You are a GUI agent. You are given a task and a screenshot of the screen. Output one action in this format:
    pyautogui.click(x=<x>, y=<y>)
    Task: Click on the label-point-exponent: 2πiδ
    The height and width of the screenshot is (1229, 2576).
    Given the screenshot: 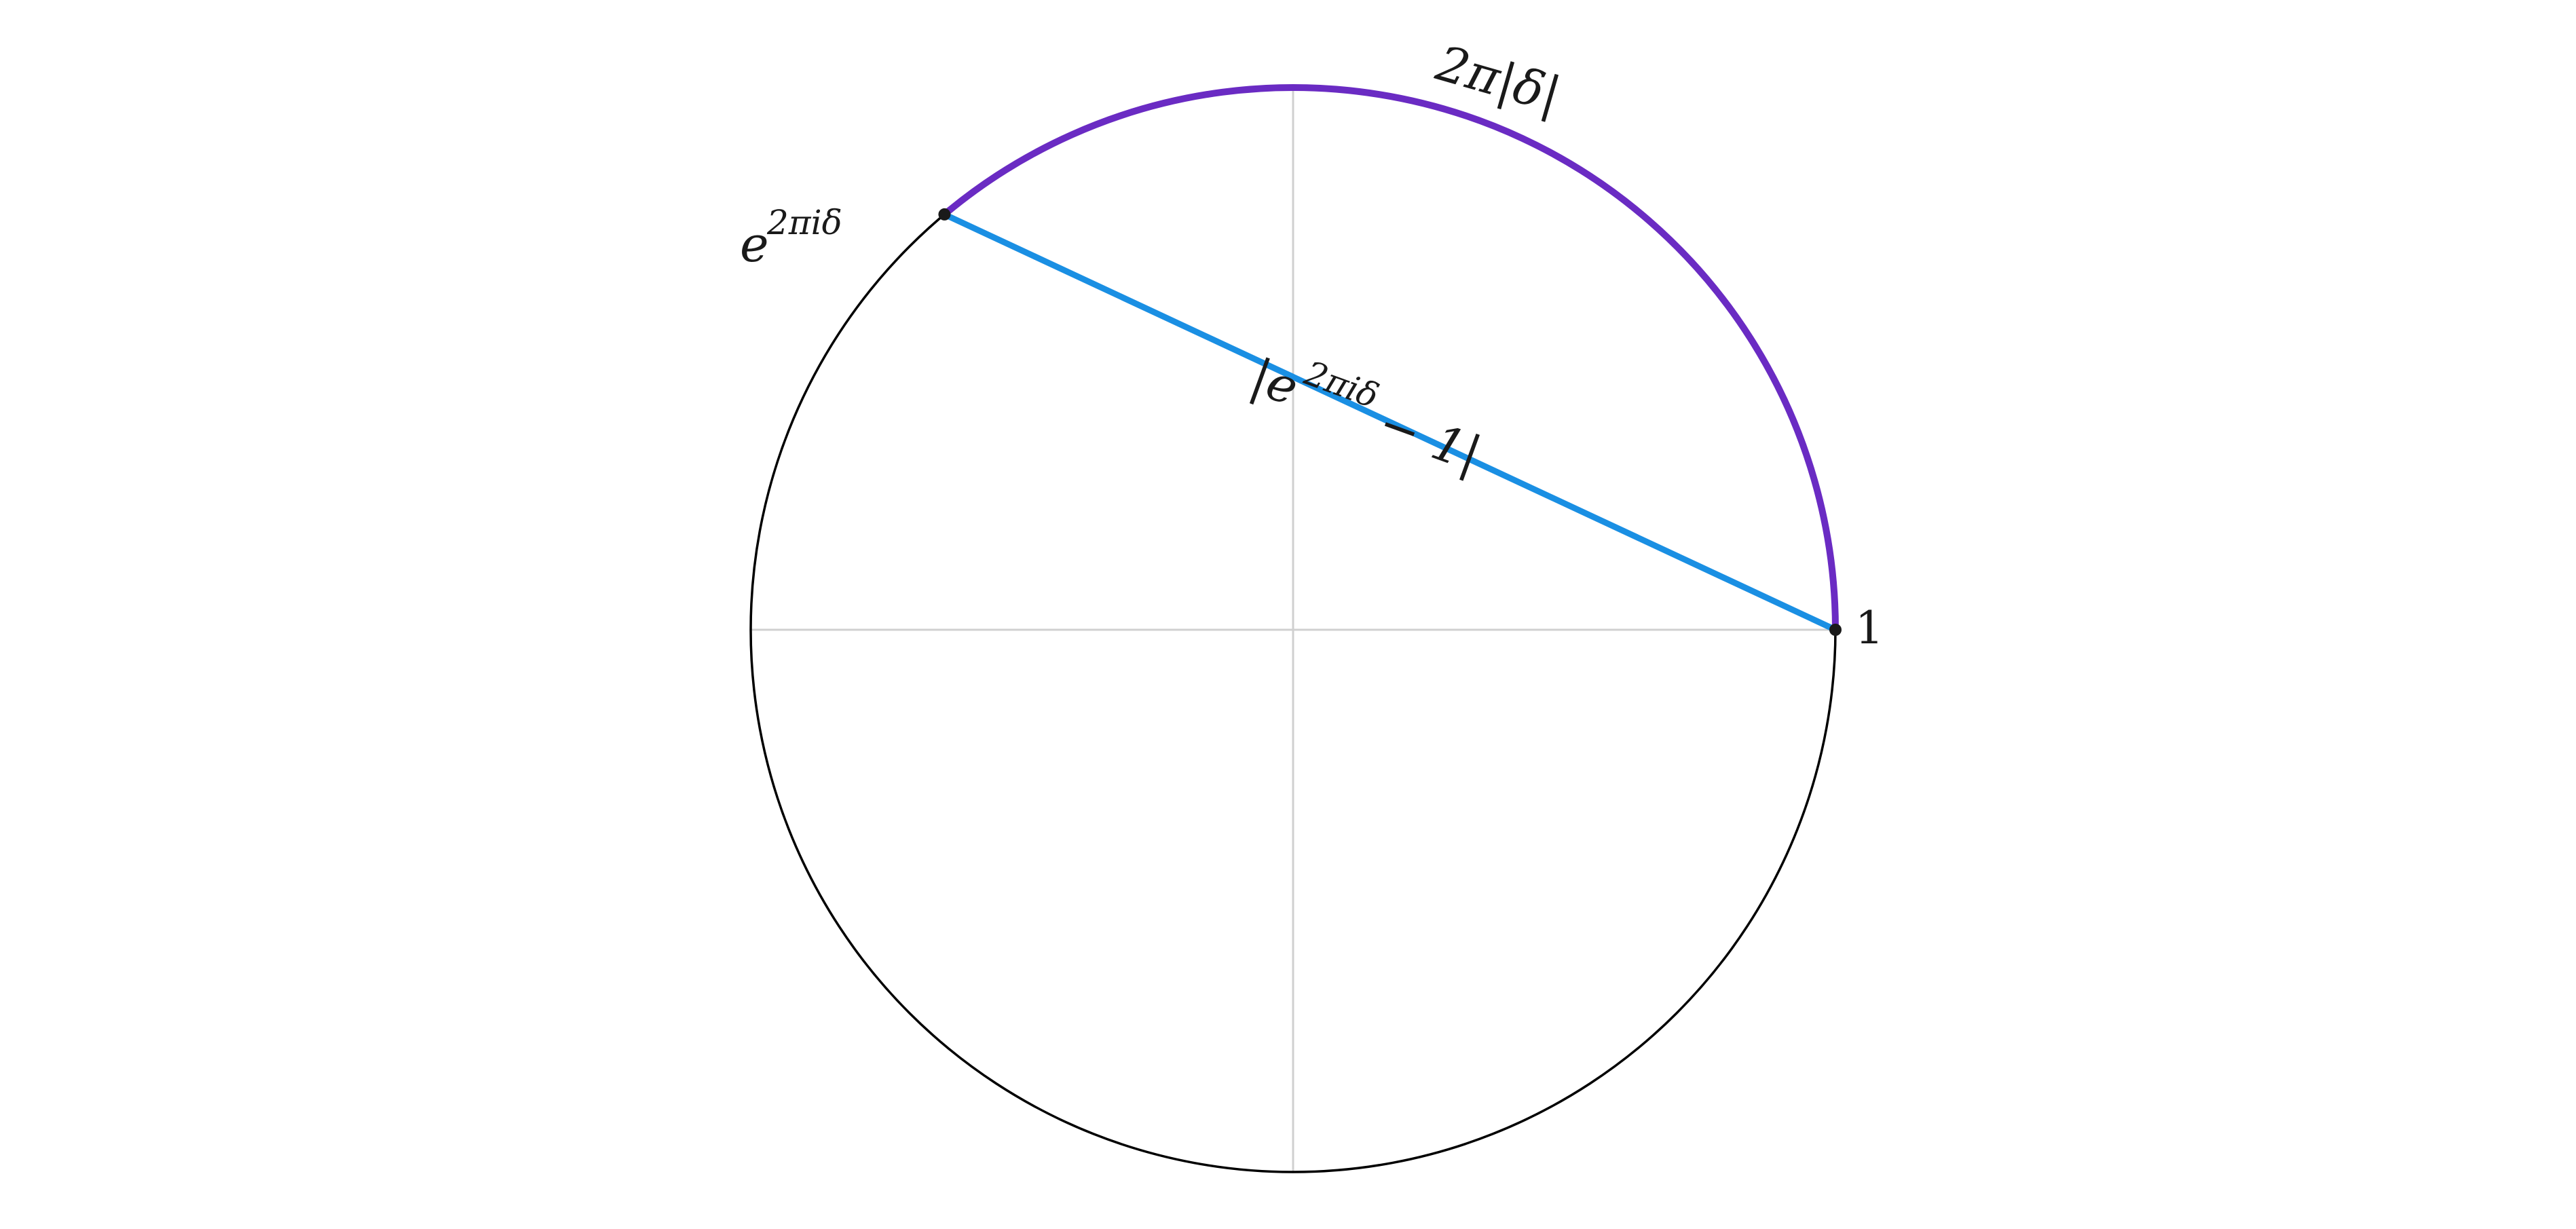 What is the action you would take?
    pyautogui.click(x=804, y=222)
    